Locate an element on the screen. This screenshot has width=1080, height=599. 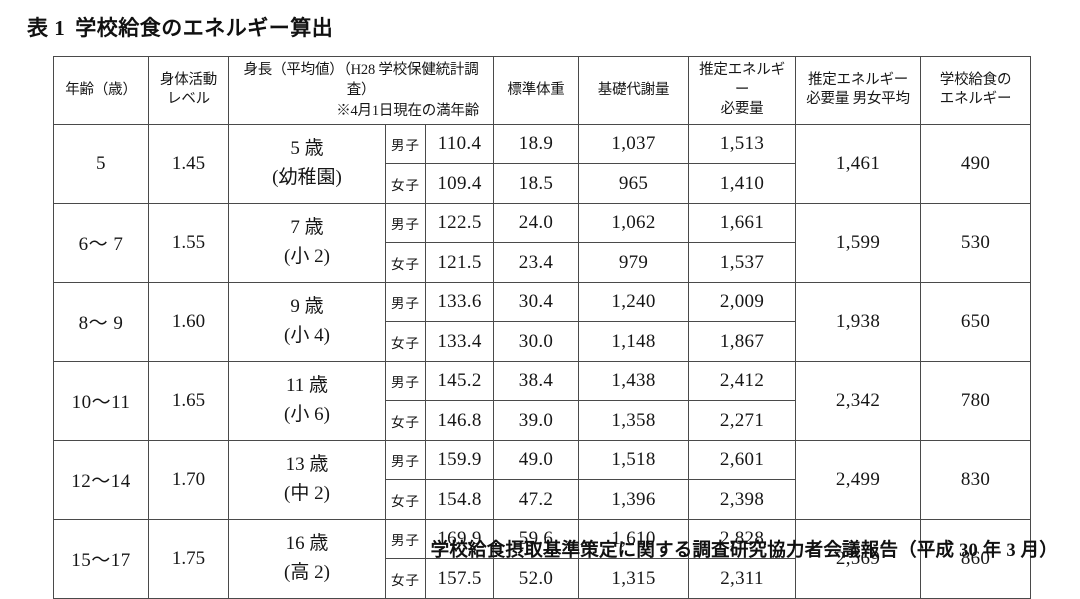
cell-eer-male: 2,412 is located at coordinates (742, 381).